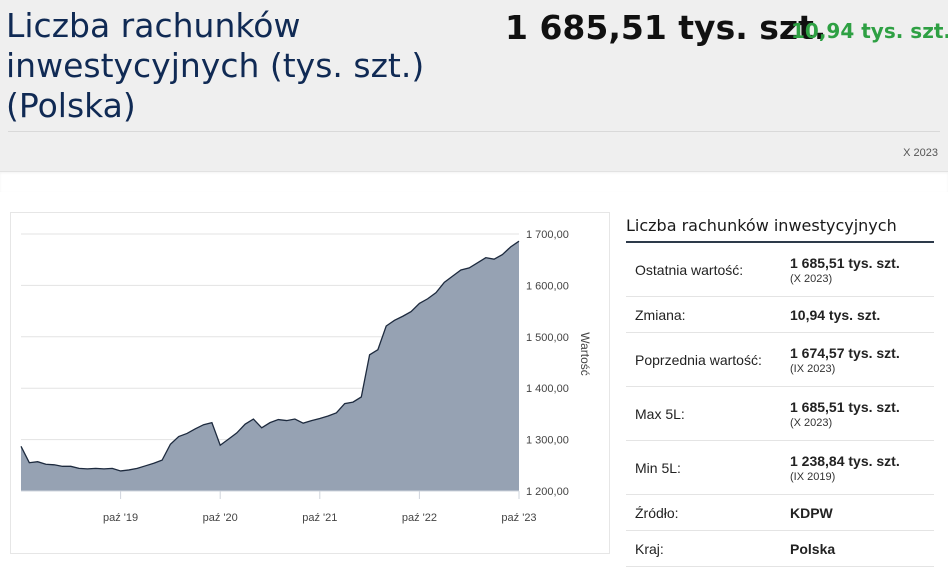 This screenshot has width=948, height=567. Describe the element at coordinates (845, 460) in the screenshot. I see `row-value: 1 238,84 tys. szt.` at that location.